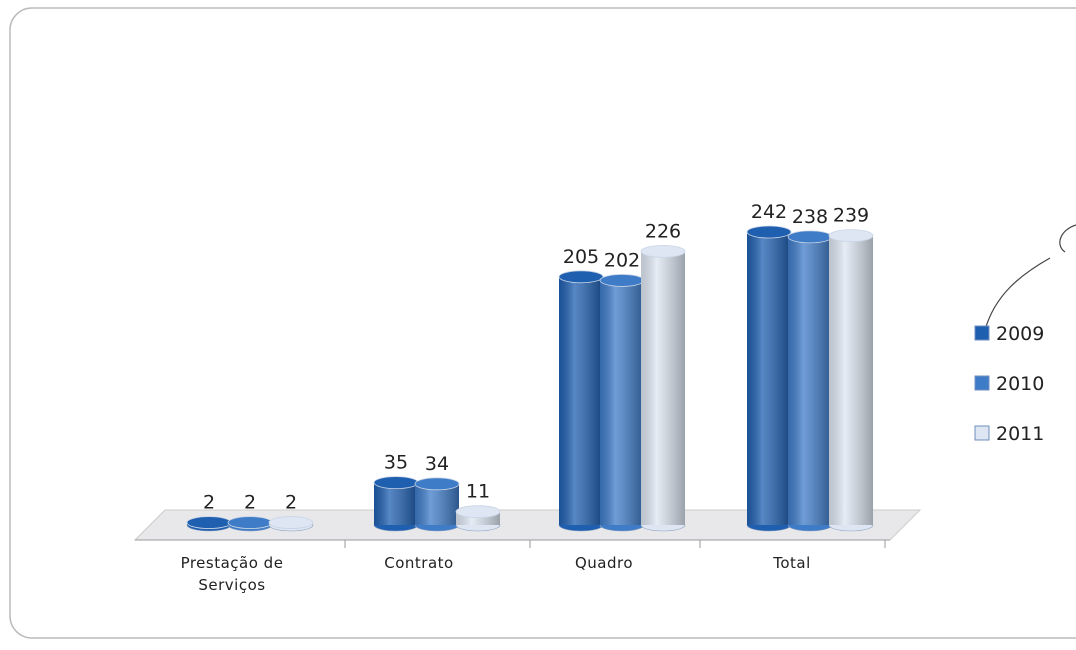 This screenshot has width=1076, height=650. What do you see at coordinates (792, 563) in the screenshot?
I see `x-tick-label: Total` at bounding box center [792, 563].